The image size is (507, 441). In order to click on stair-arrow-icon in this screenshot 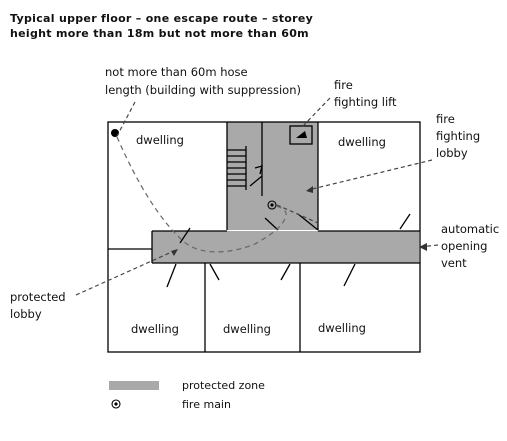, I will do `click(258, 170)`.